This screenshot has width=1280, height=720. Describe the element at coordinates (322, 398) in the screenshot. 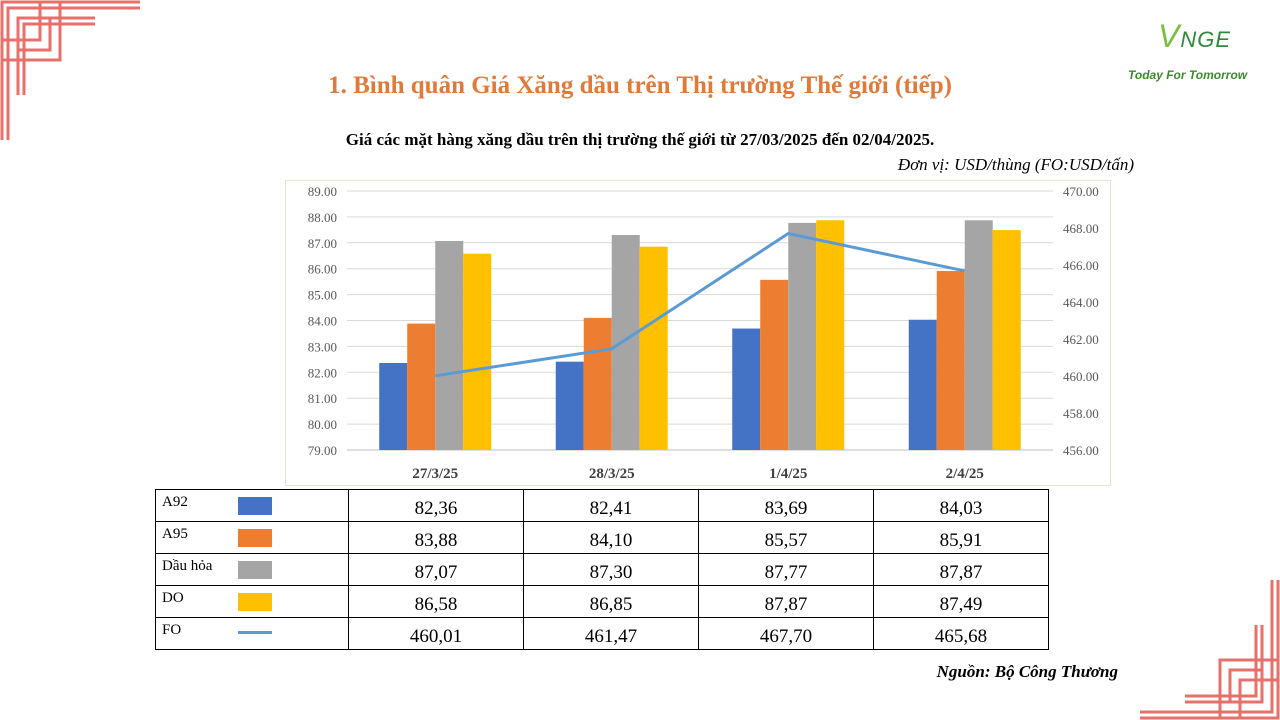

I see `y-tick-label: 81.00` at that location.